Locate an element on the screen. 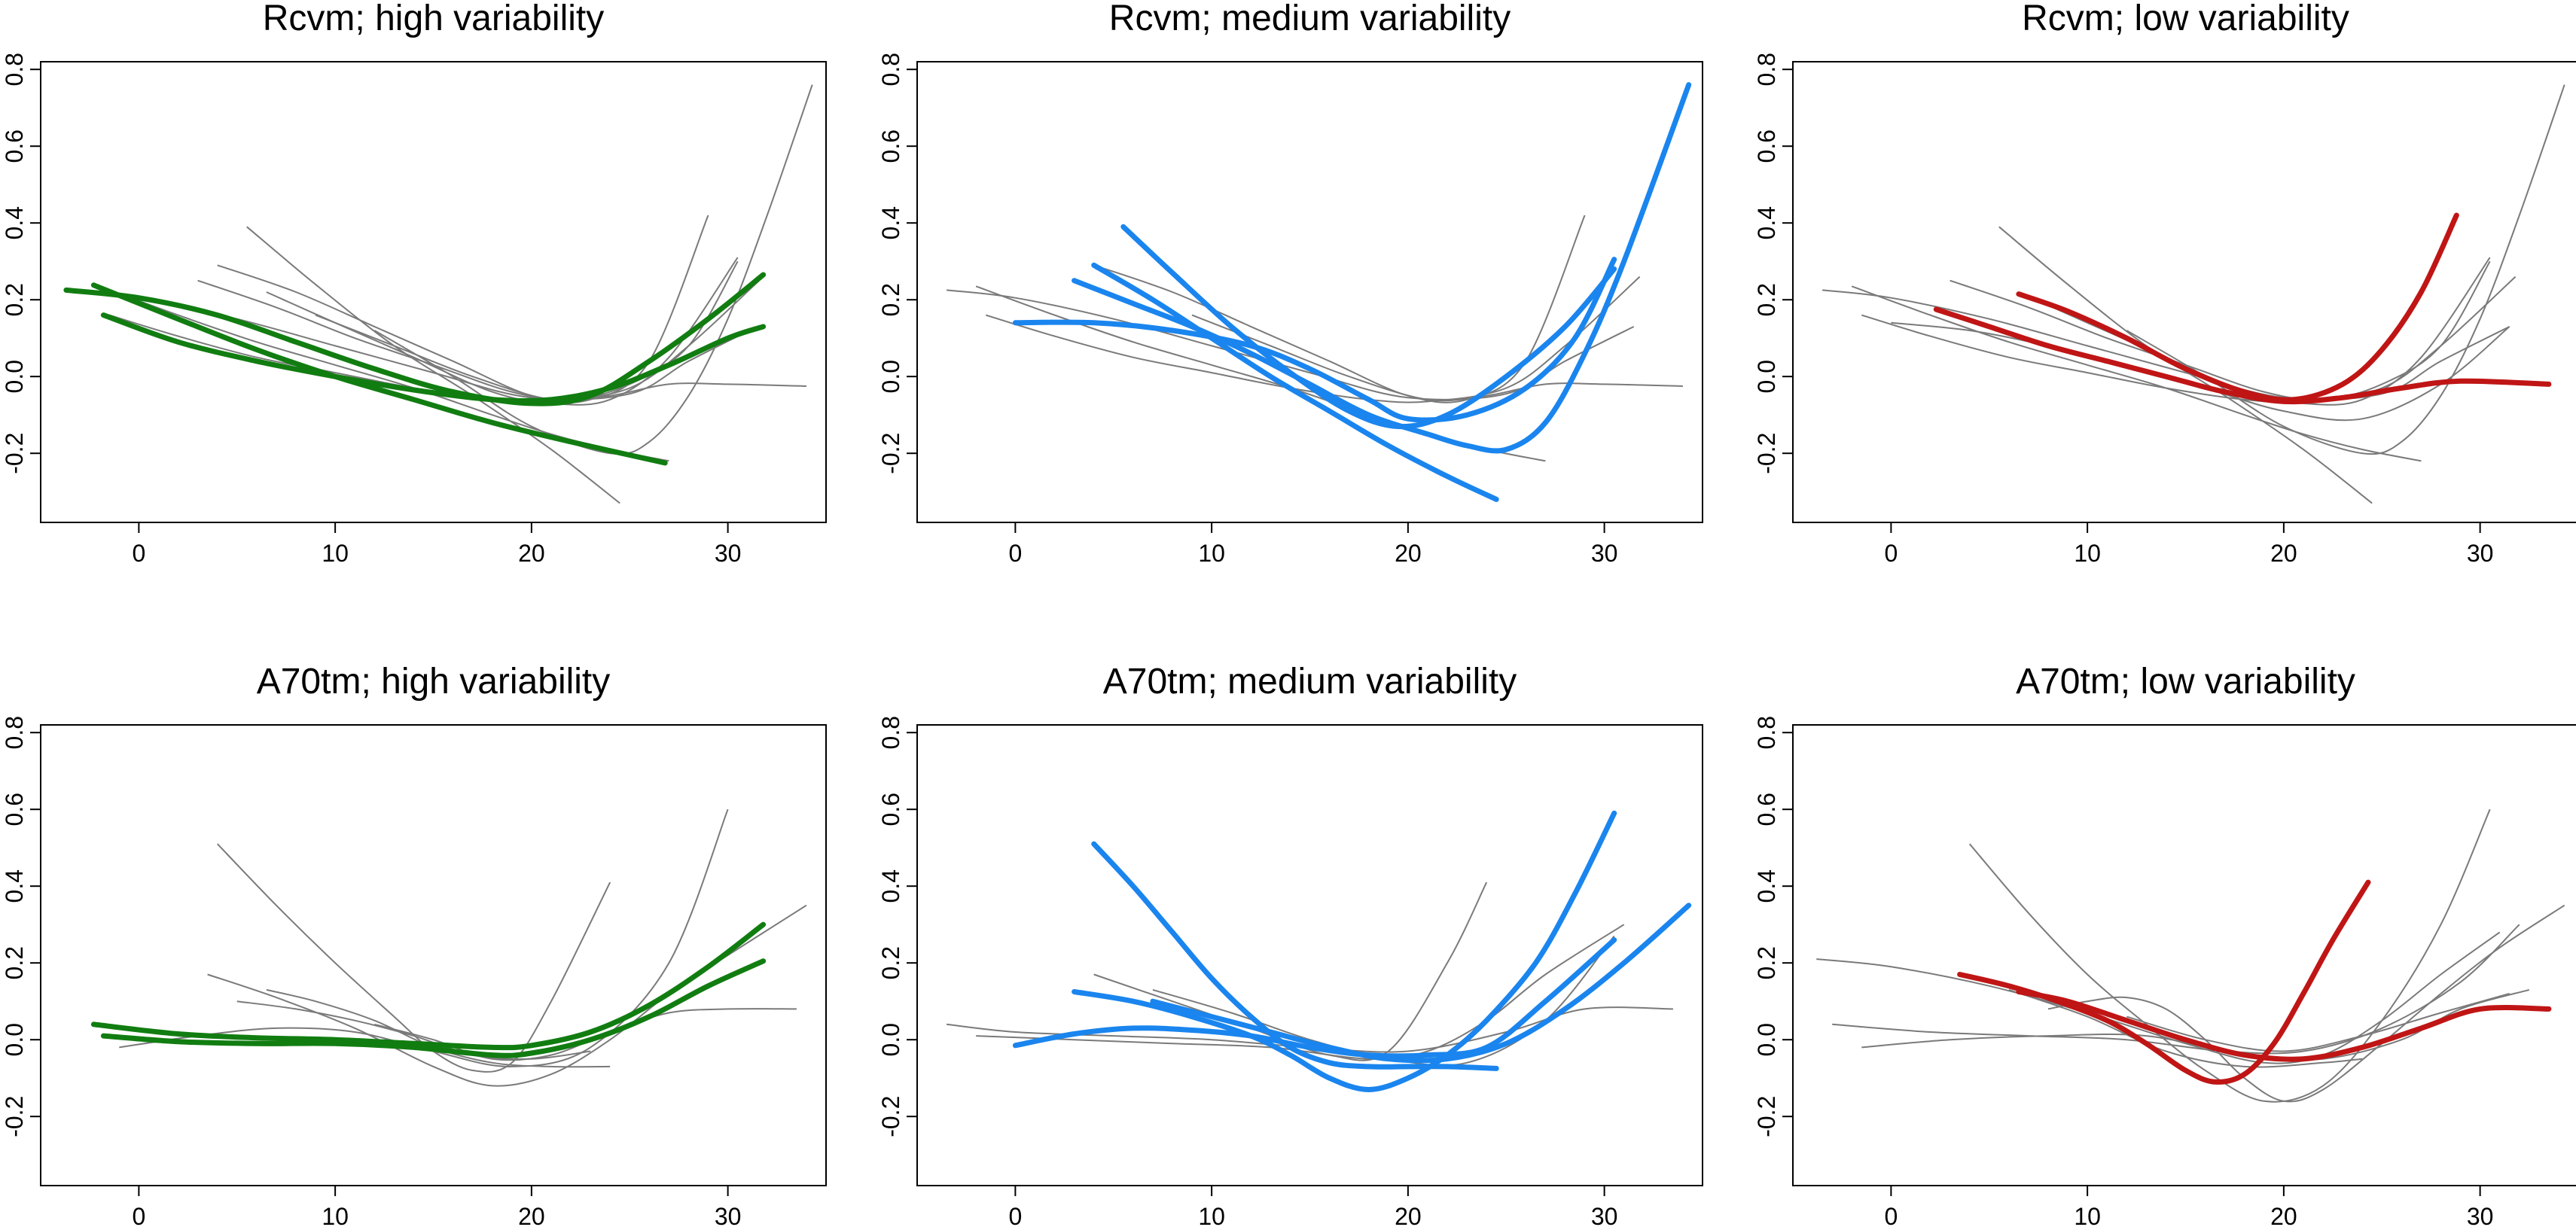 Image resolution: width=2576 pixels, height=1230 pixels. background-curve-g5 is located at coordinates (463, 309).